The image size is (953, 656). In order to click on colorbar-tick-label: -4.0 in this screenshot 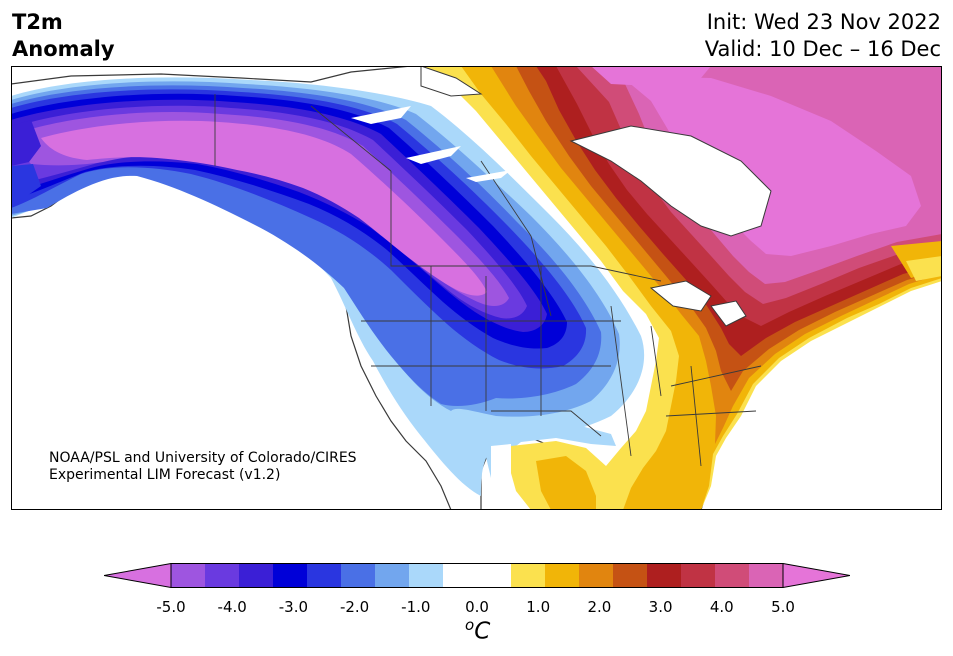, I will do `click(232, 607)`.